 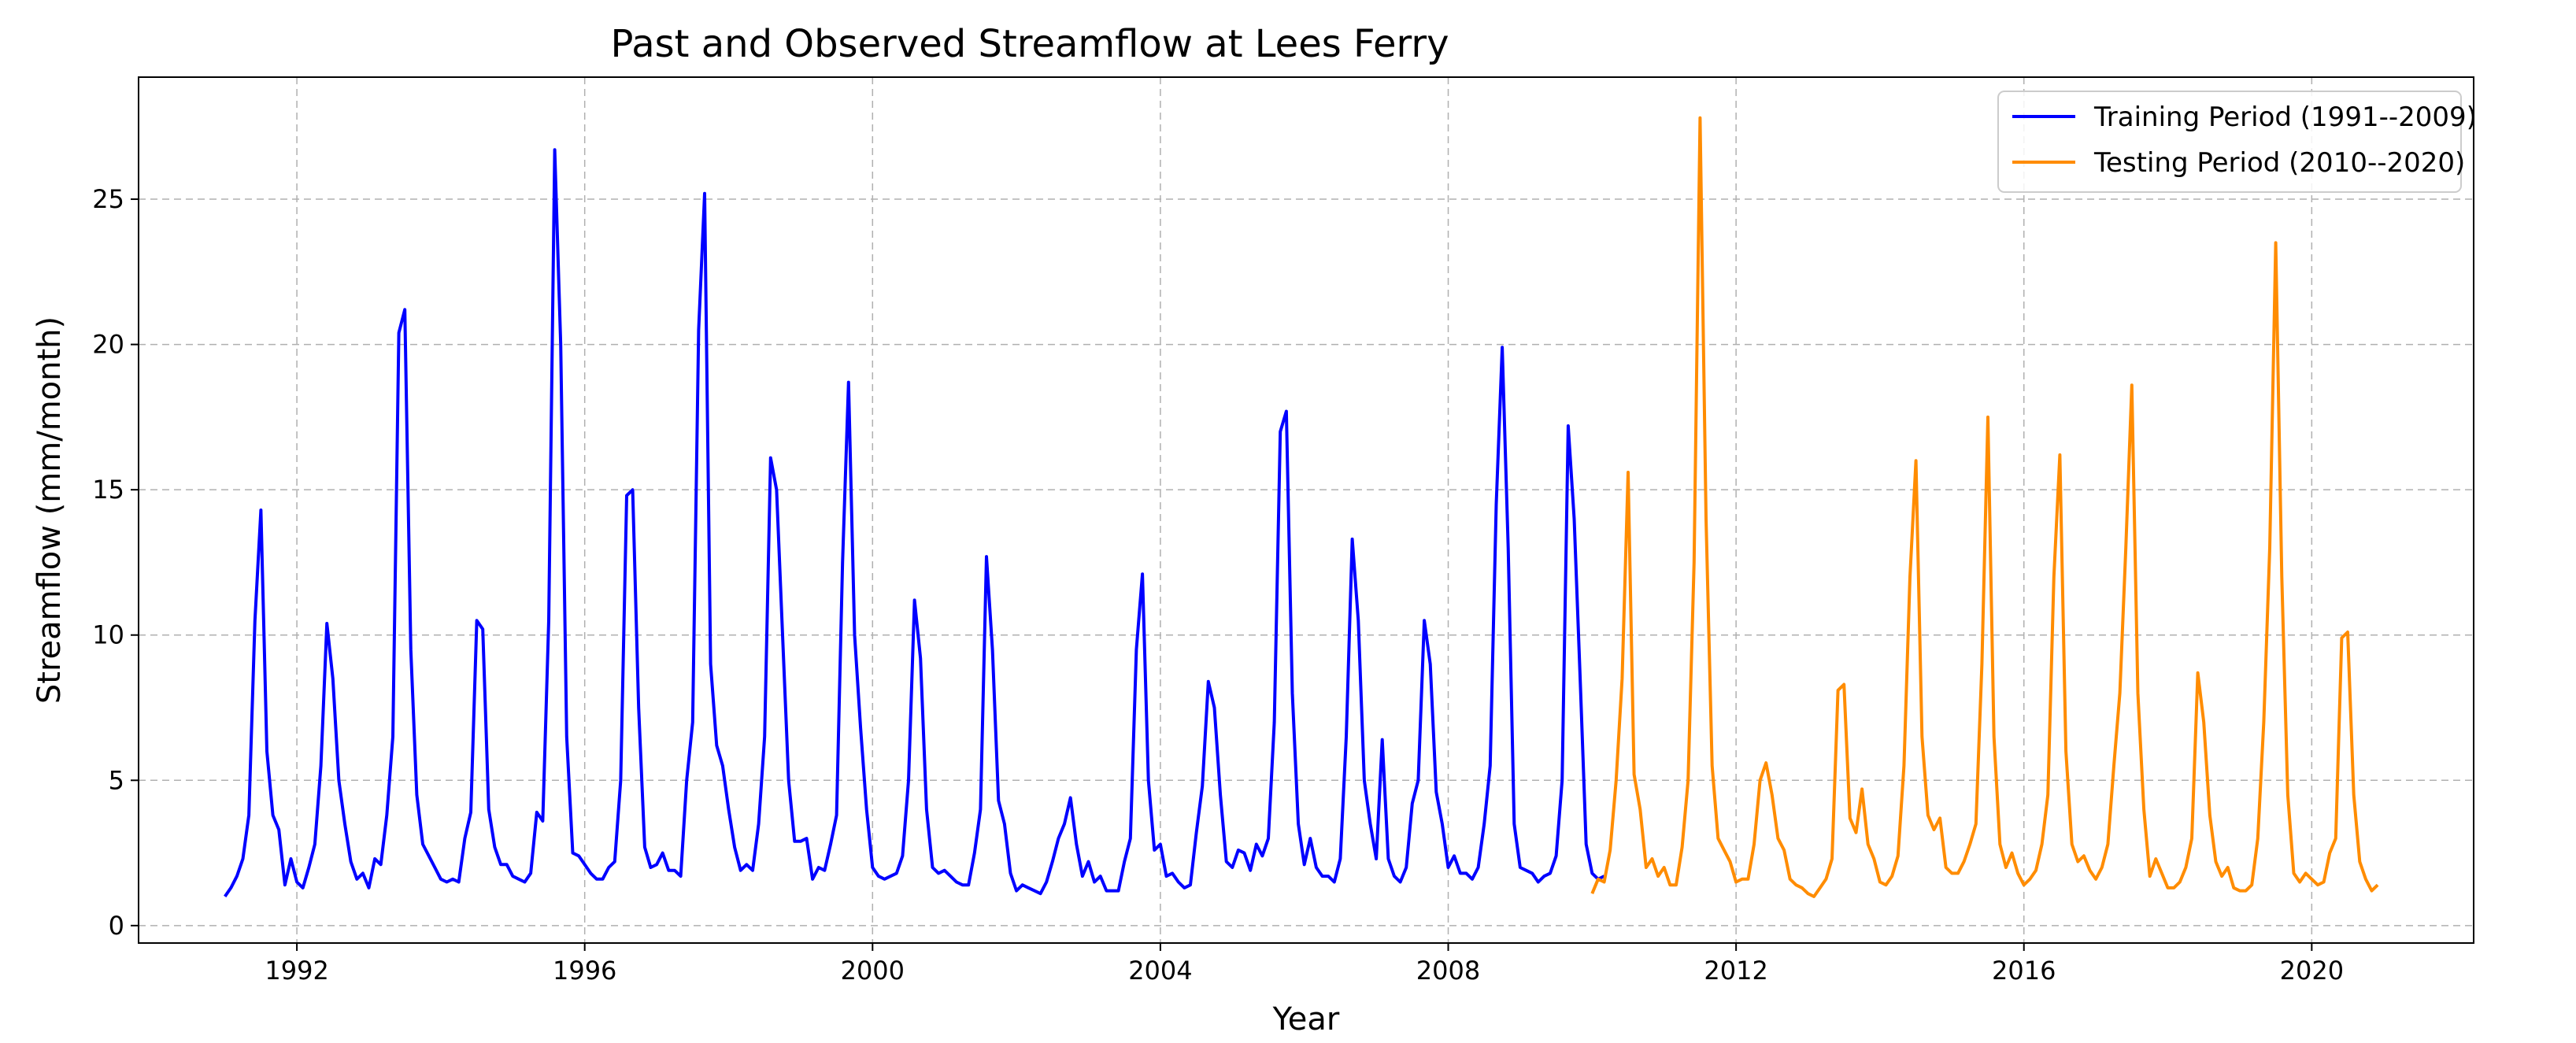 What do you see at coordinates (296, 971) in the screenshot?
I see `x-tick-label: 1992` at bounding box center [296, 971].